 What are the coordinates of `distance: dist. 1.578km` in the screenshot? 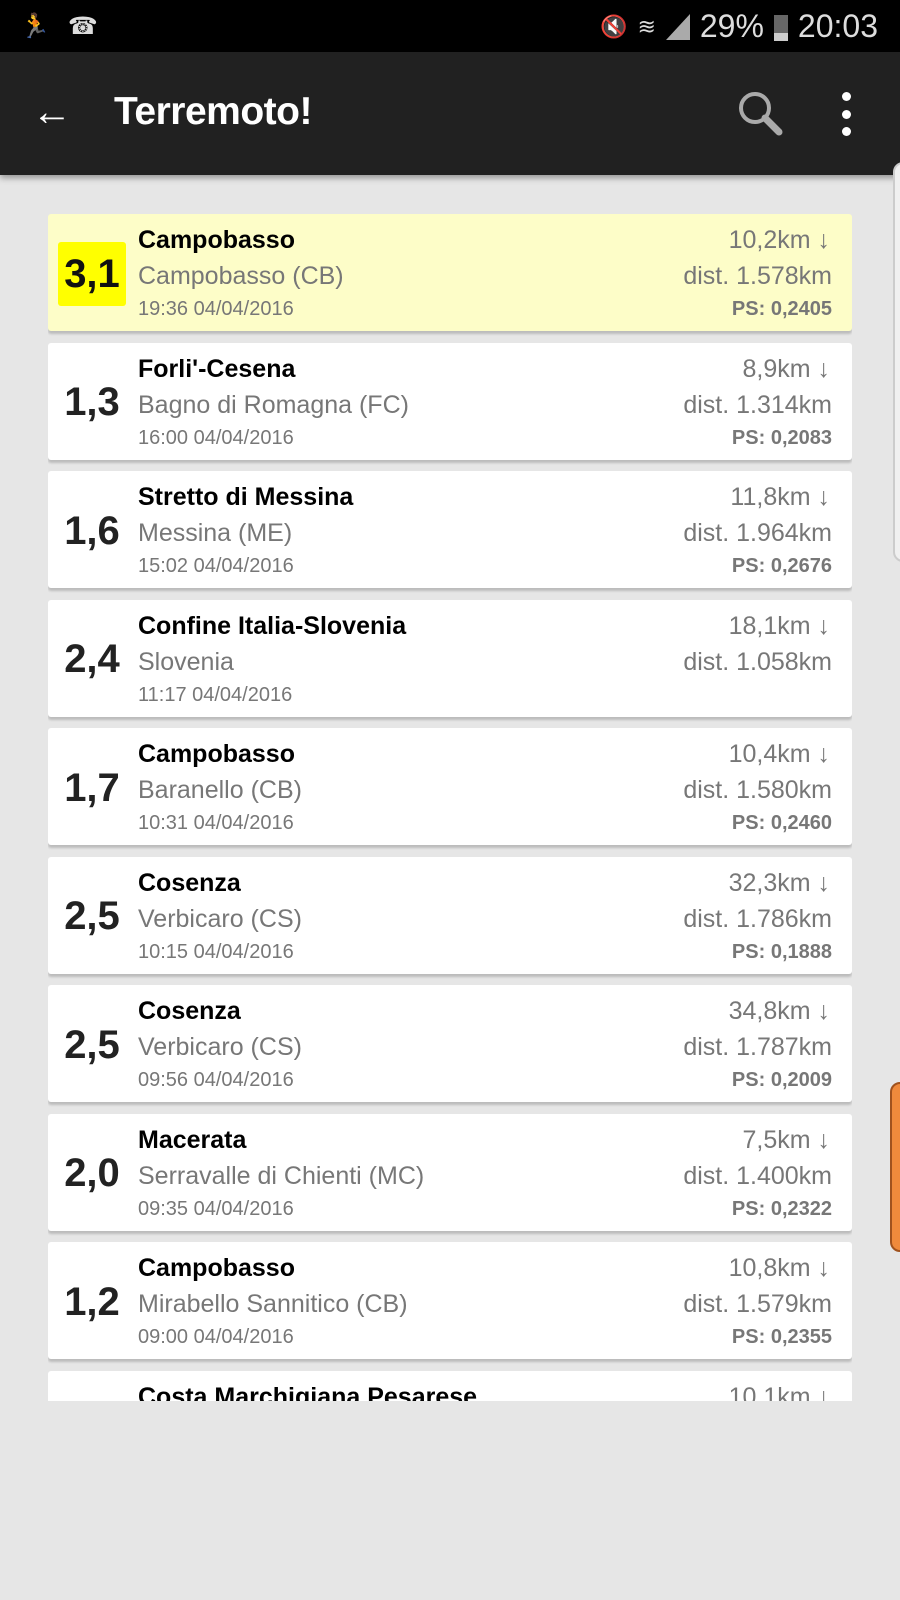 It's located at (757, 276).